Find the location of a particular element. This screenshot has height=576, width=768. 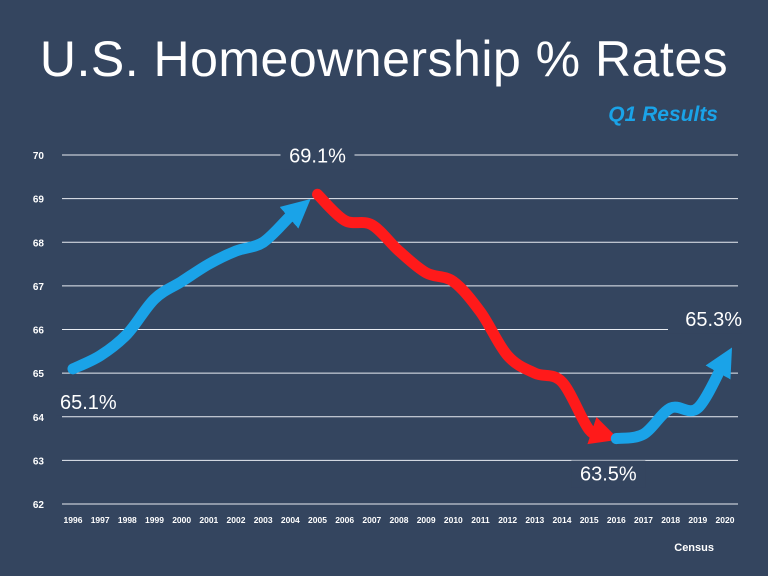

chart-subtitle: Q1 Results is located at coordinates (663, 114).